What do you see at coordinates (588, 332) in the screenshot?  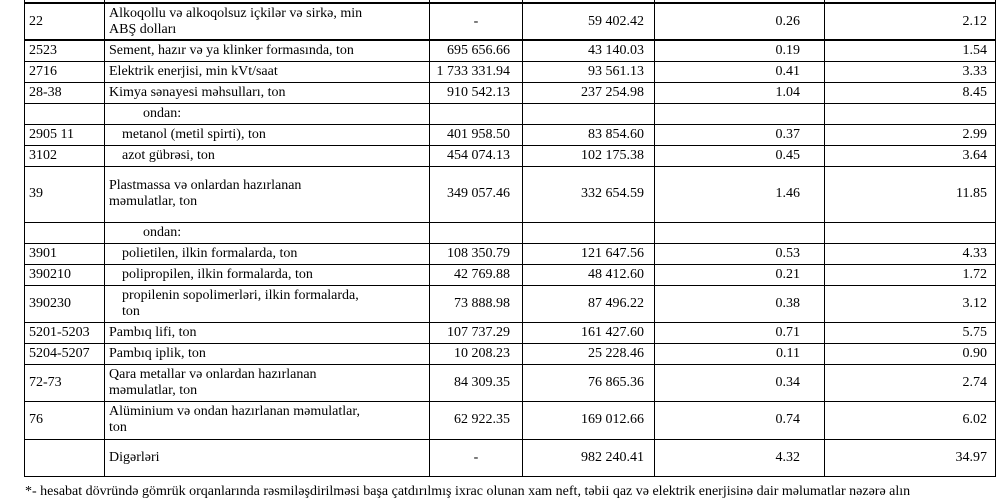 I see `value-cell: 161 427.60` at bounding box center [588, 332].